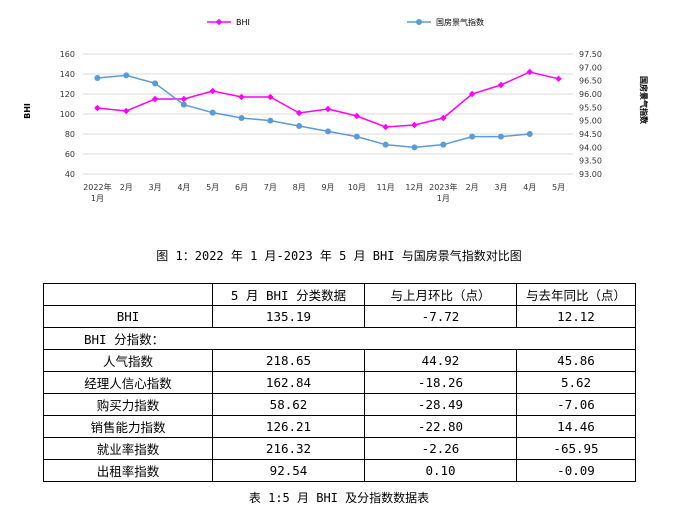 The width and height of the screenshot is (678, 509). I want to click on x-tick-label: 8月, so click(299, 187).